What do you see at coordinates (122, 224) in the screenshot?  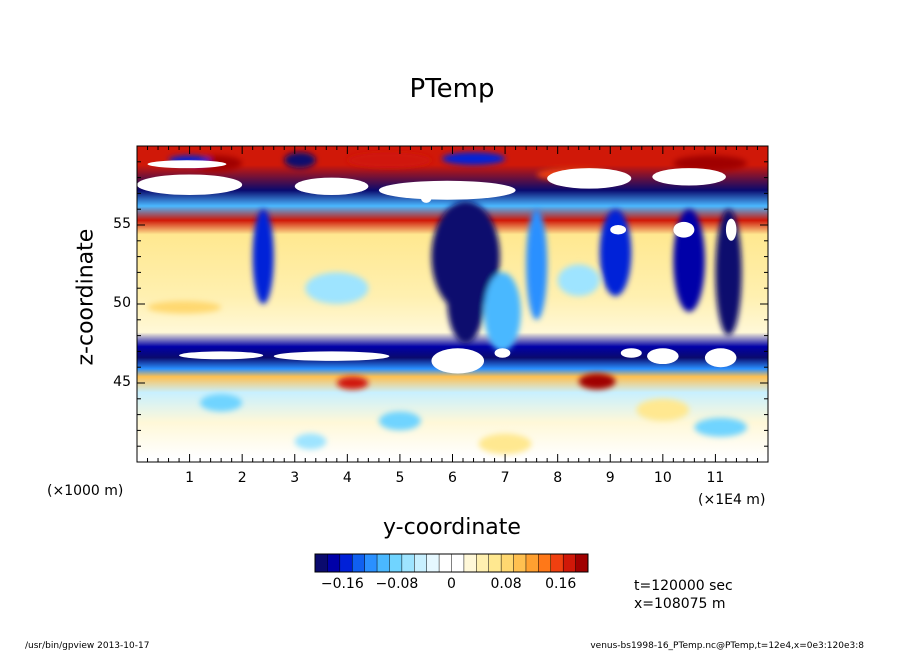 I see `y-tick-label: 55` at bounding box center [122, 224].